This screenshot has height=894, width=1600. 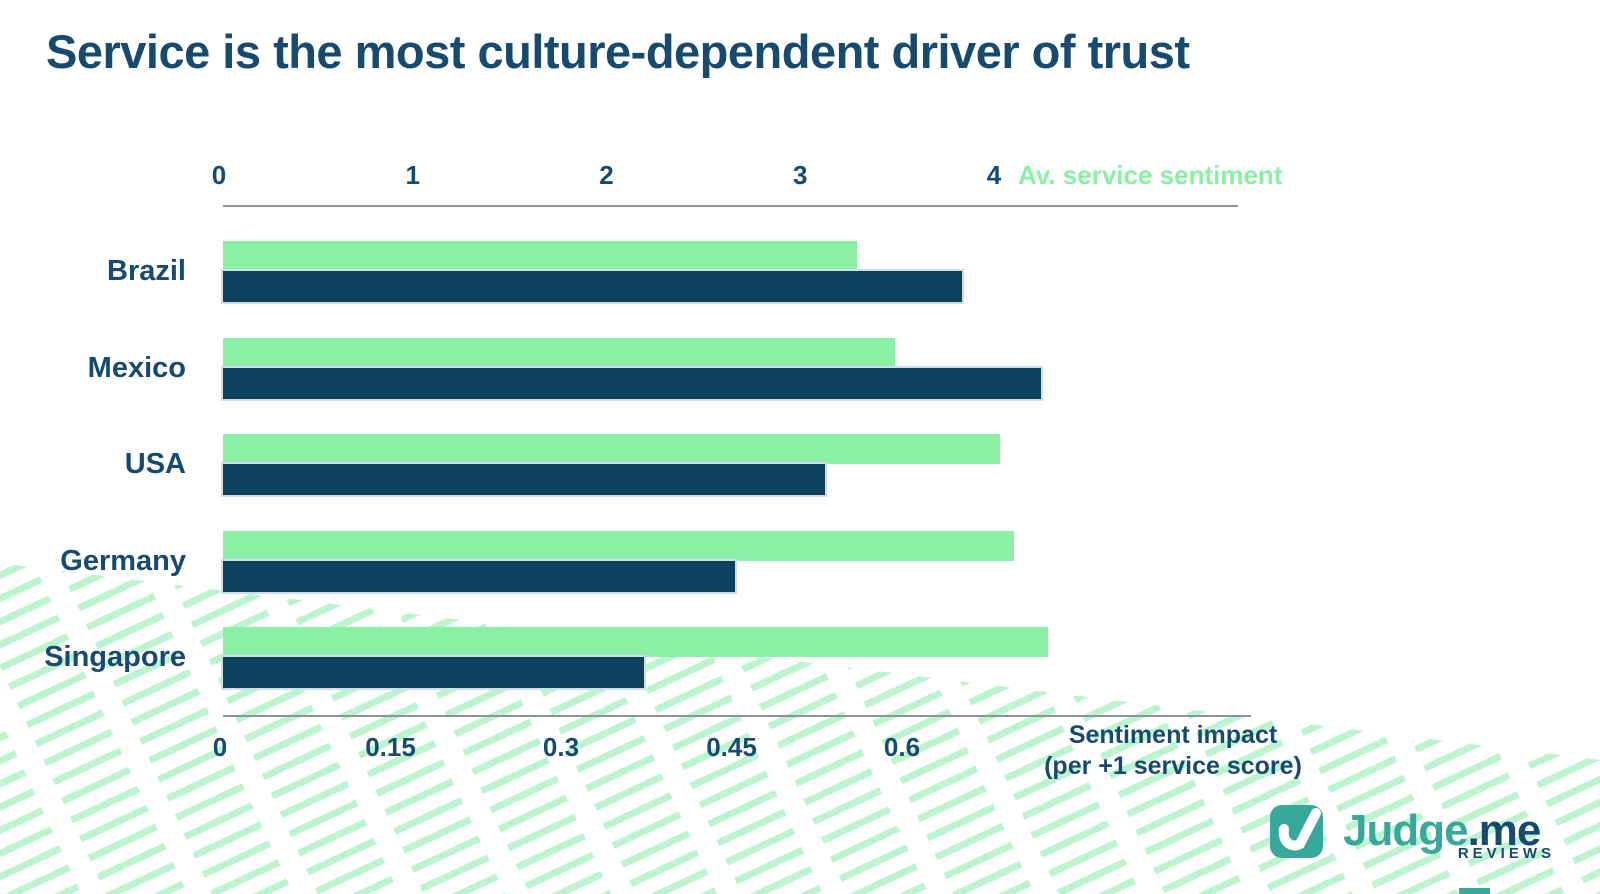 I want to click on row-label-usa: USA, so click(x=155, y=464).